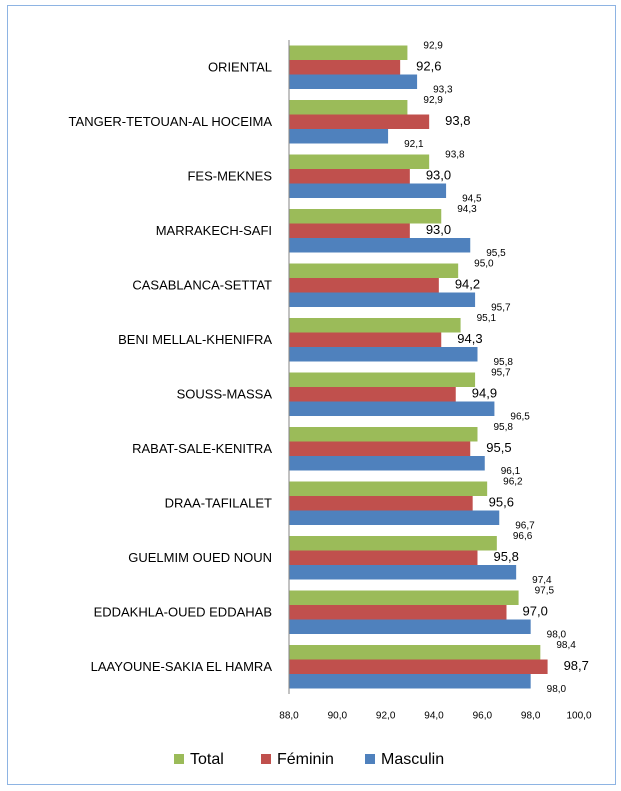  What do you see at coordinates (467, 284) in the screenshot?
I see `data-label: 94,2` at bounding box center [467, 284].